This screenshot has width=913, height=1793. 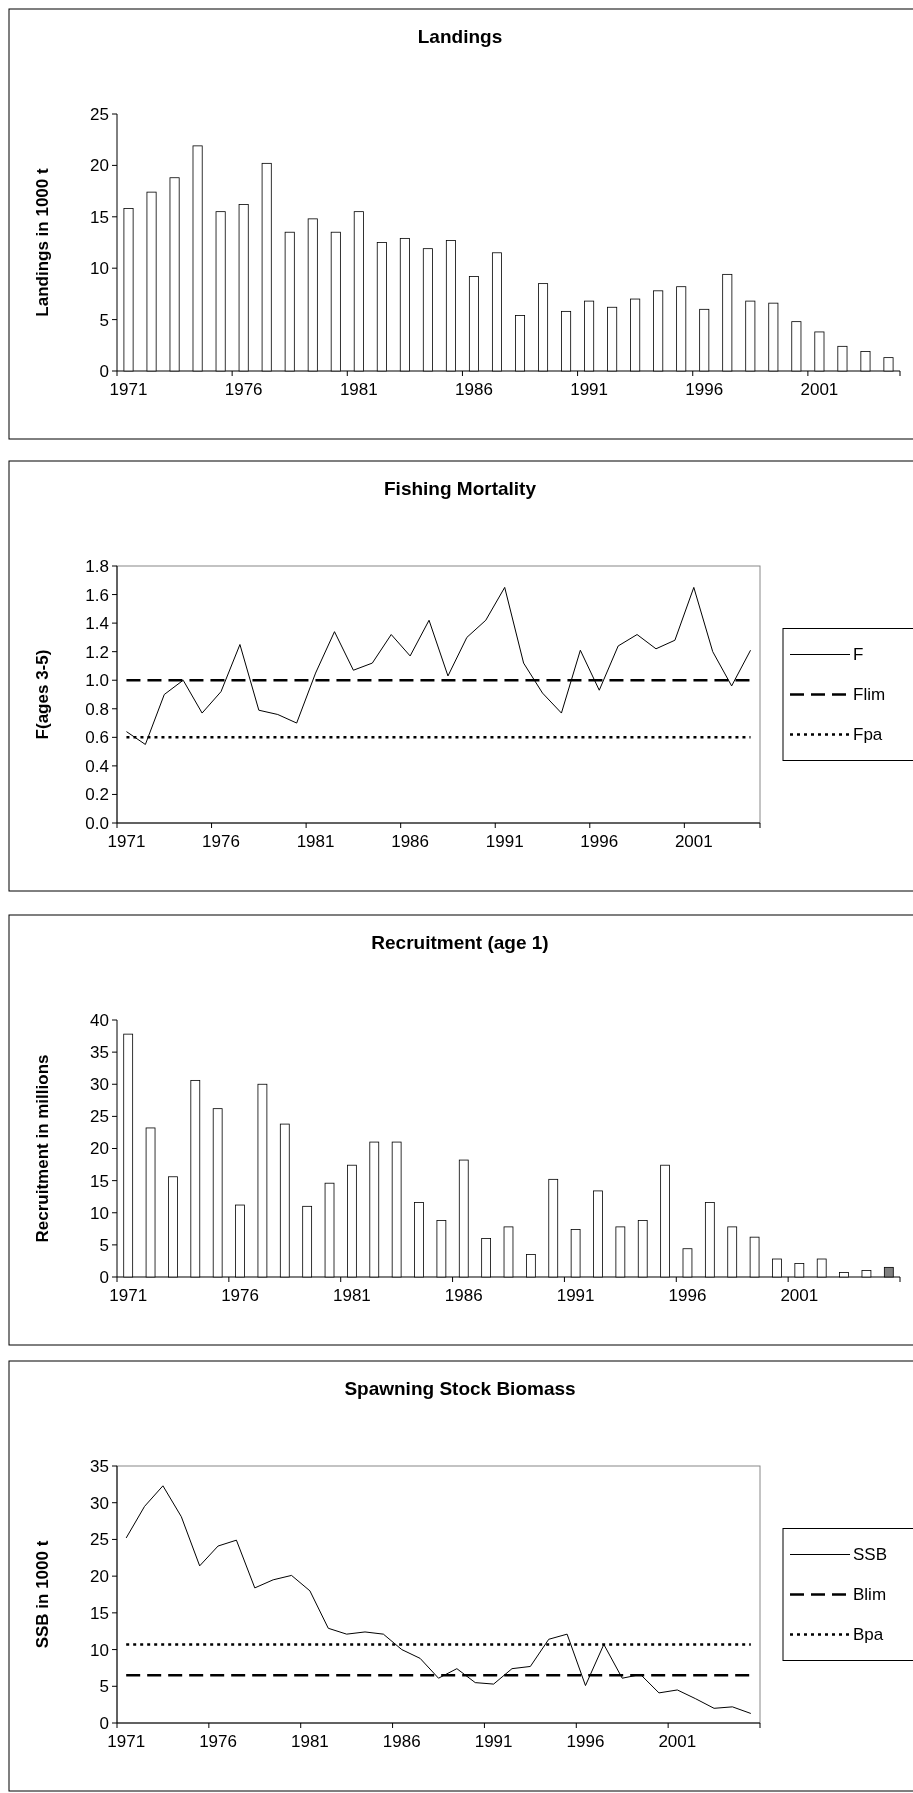 What do you see at coordinates (97, 681) in the screenshot?
I see `y-tick-label: 1.0` at bounding box center [97, 681].